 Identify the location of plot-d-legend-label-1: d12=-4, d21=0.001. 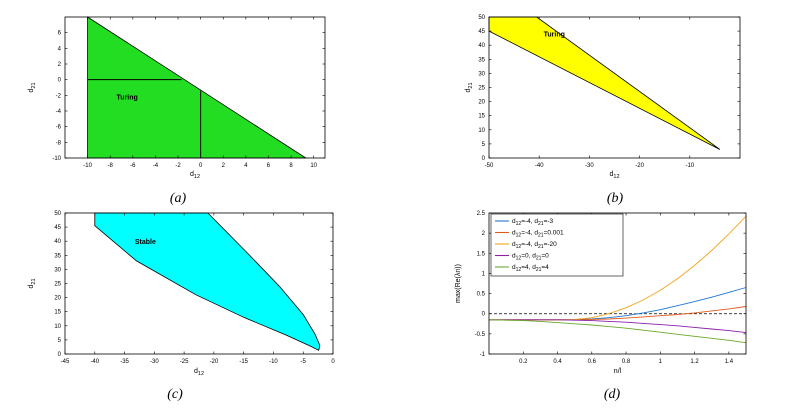
(538, 234).